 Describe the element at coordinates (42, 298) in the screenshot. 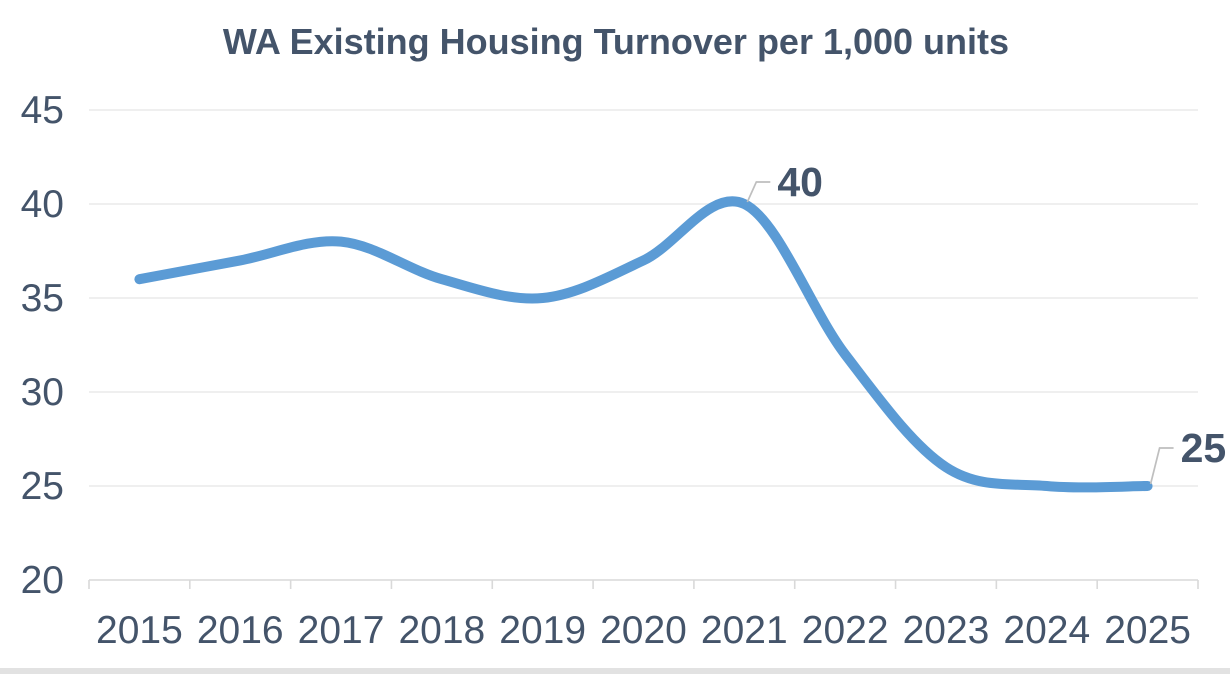

I see `y-tick-label: 35` at that location.